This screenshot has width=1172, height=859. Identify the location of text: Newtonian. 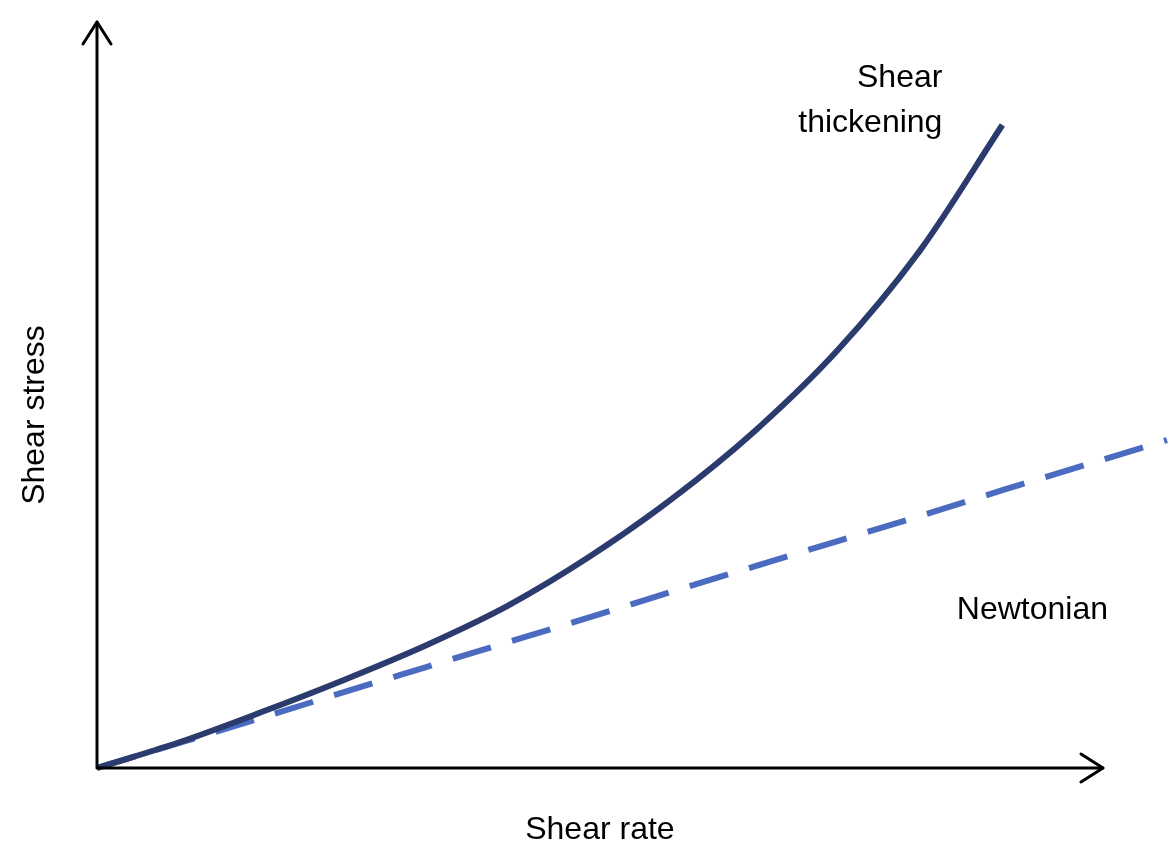
(1032, 608).